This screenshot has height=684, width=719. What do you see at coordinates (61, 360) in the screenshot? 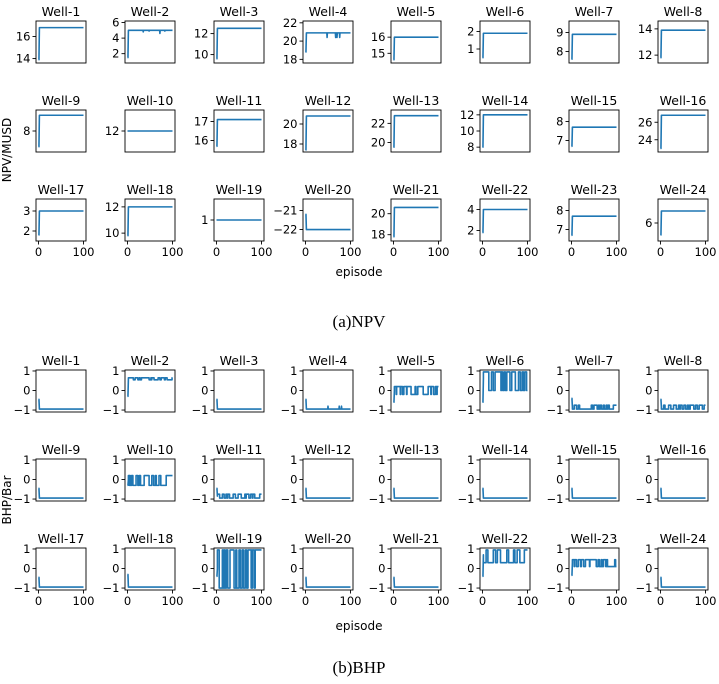
I see `bhp-panel-title: Well-1` at bounding box center [61, 360].